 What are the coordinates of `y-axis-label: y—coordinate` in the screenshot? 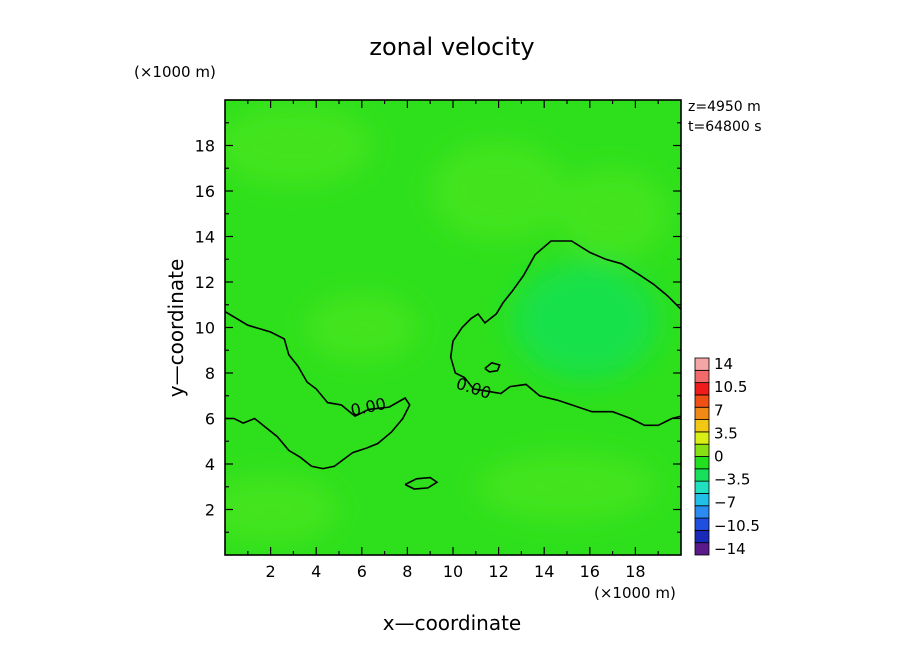 It's located at (176, 328).